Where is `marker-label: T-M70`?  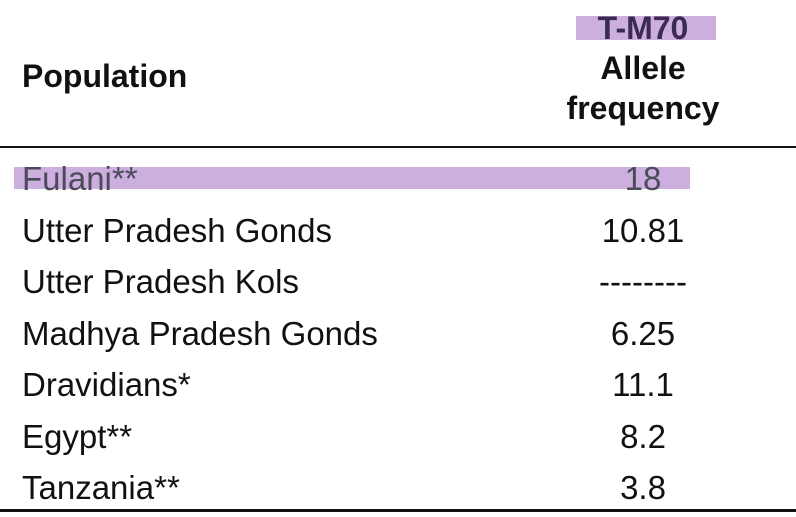 marker-label: T-M70 is located at coordinates (643, 28).